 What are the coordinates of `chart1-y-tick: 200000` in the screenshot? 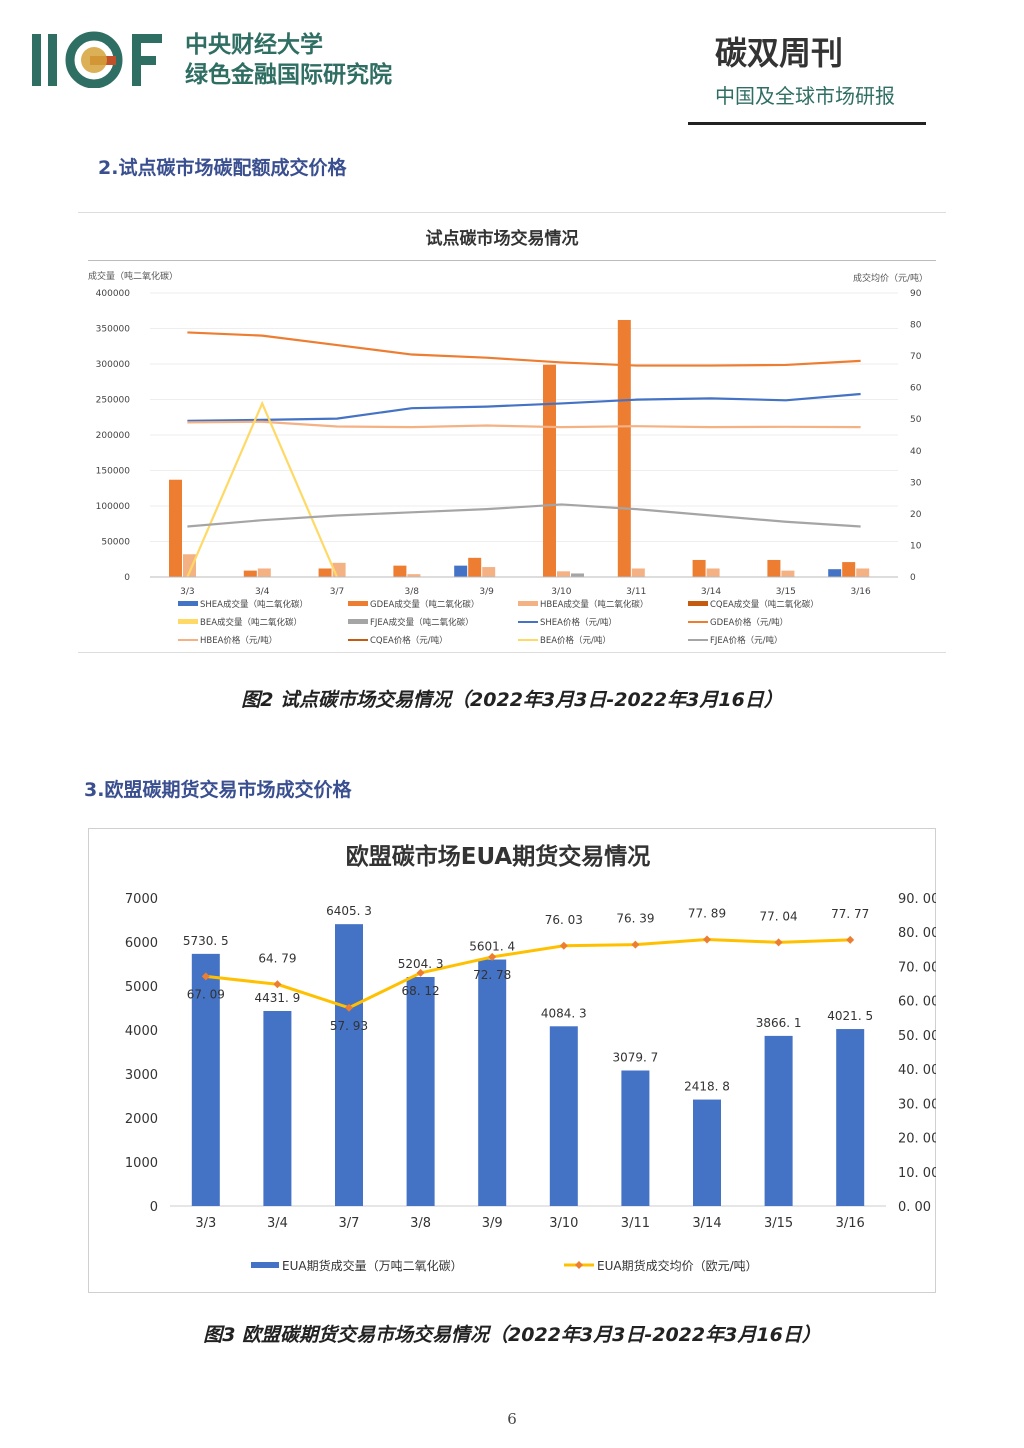 It's located at (113, 436).